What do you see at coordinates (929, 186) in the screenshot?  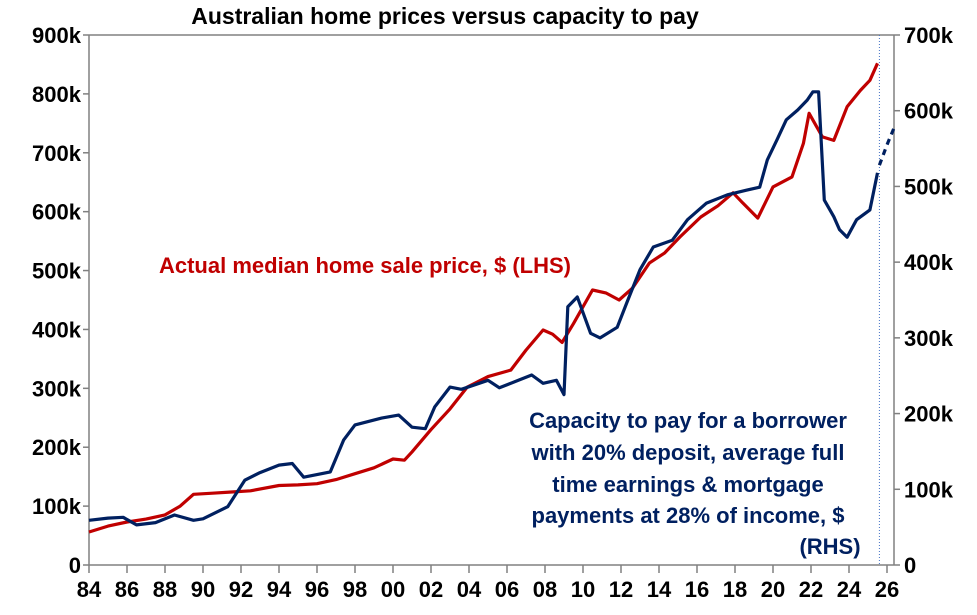 I see `right-tick-label: 500k` at bounding box center [929, 186].